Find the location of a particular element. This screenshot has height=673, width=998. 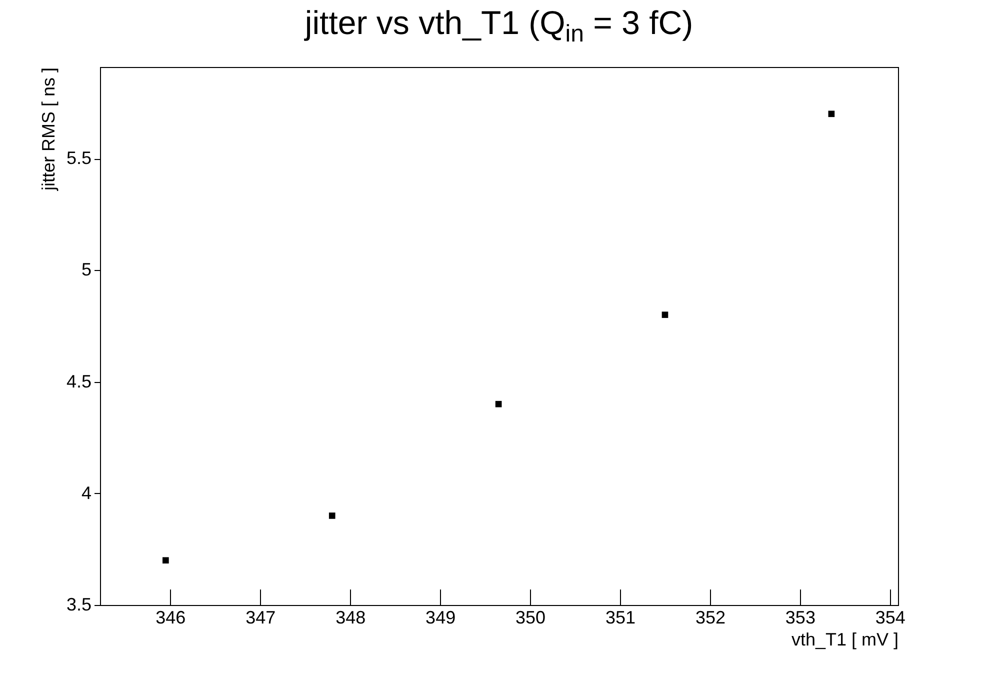

y-tick-label: 5 is located at coordinates (86, 270).